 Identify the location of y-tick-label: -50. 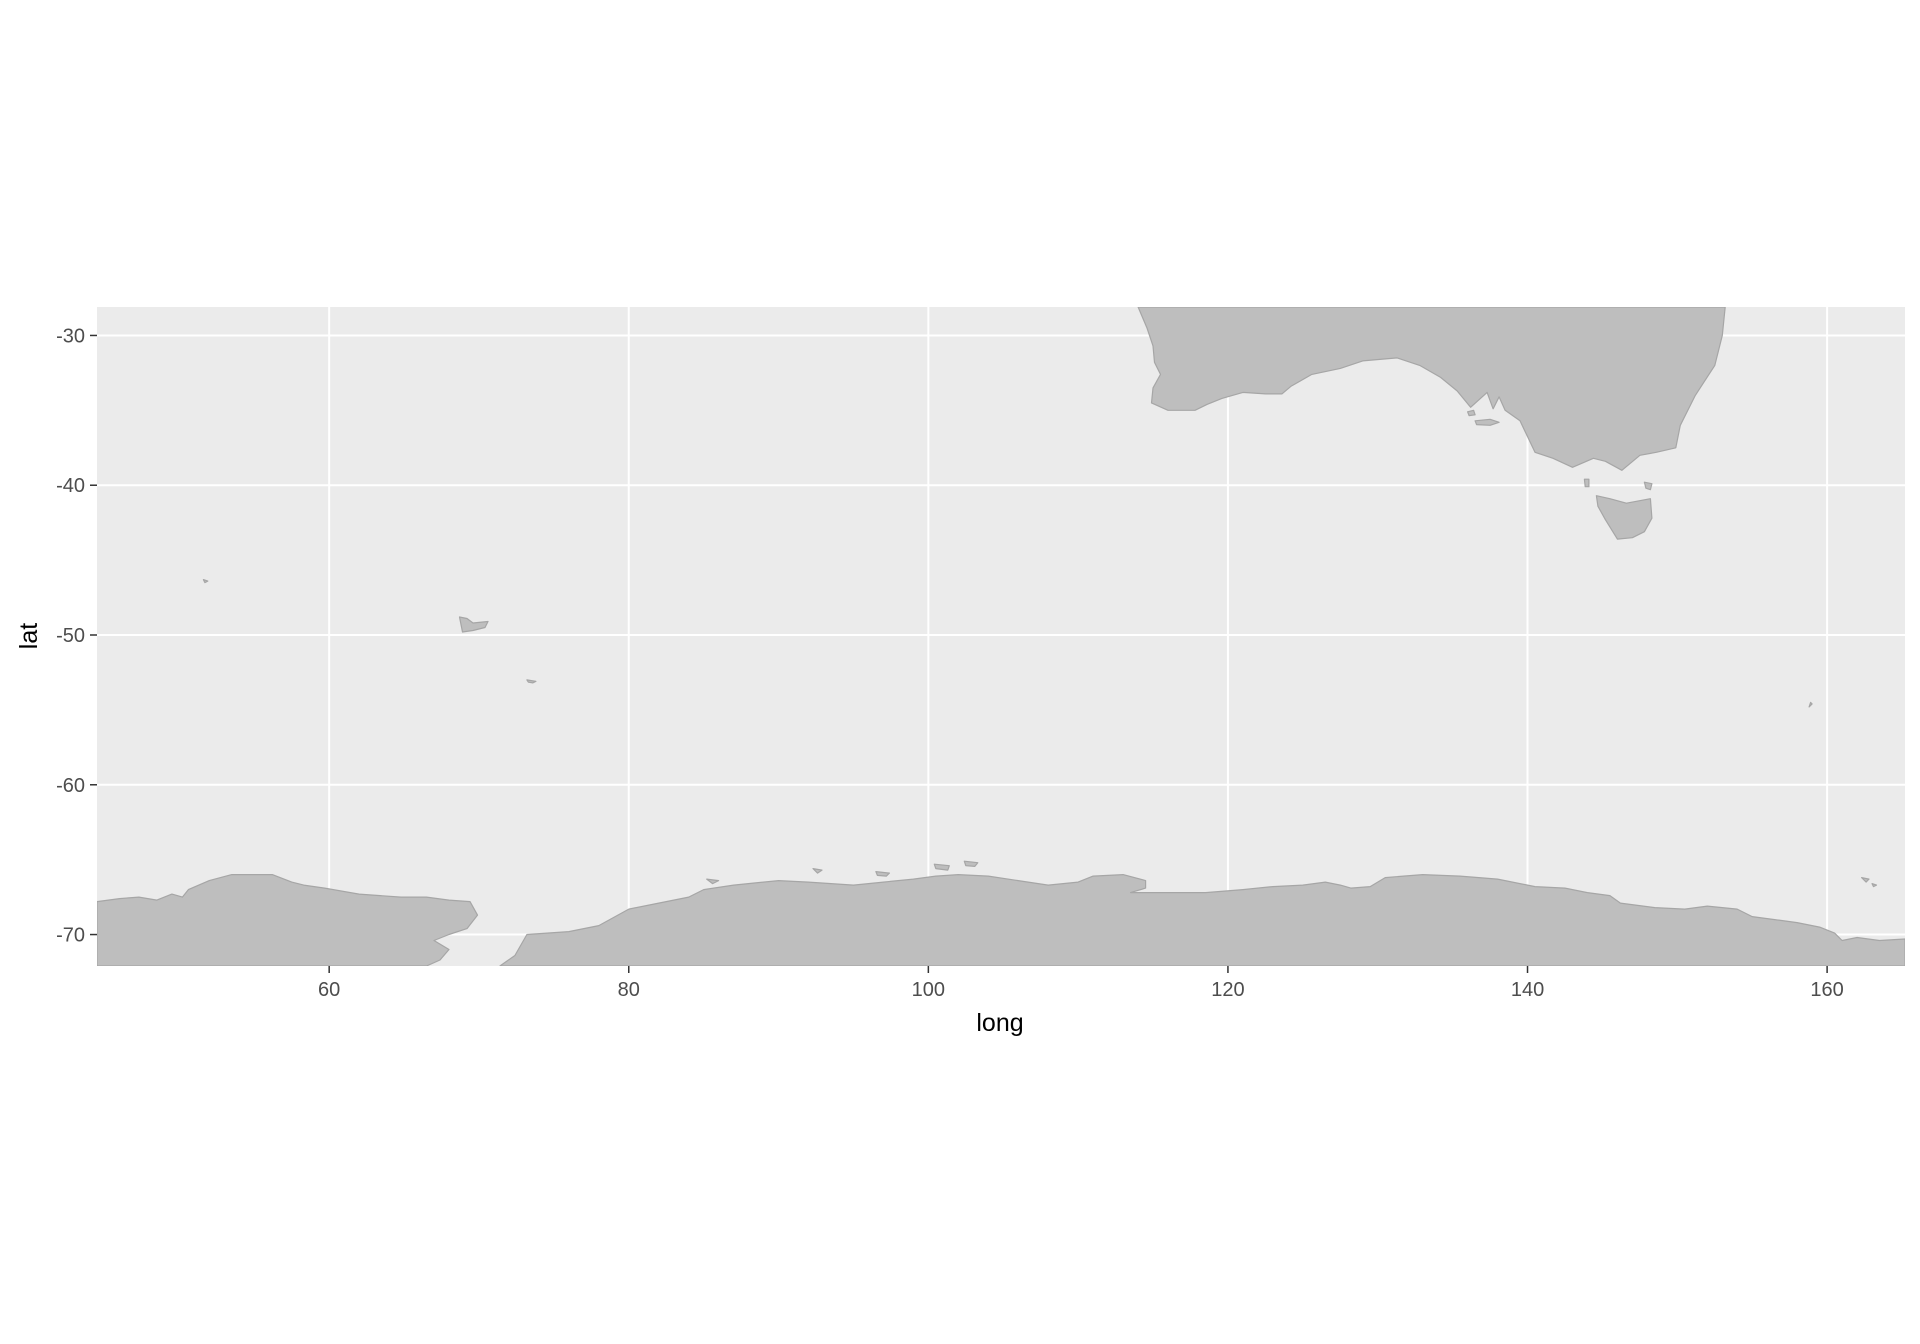
(70, 636).